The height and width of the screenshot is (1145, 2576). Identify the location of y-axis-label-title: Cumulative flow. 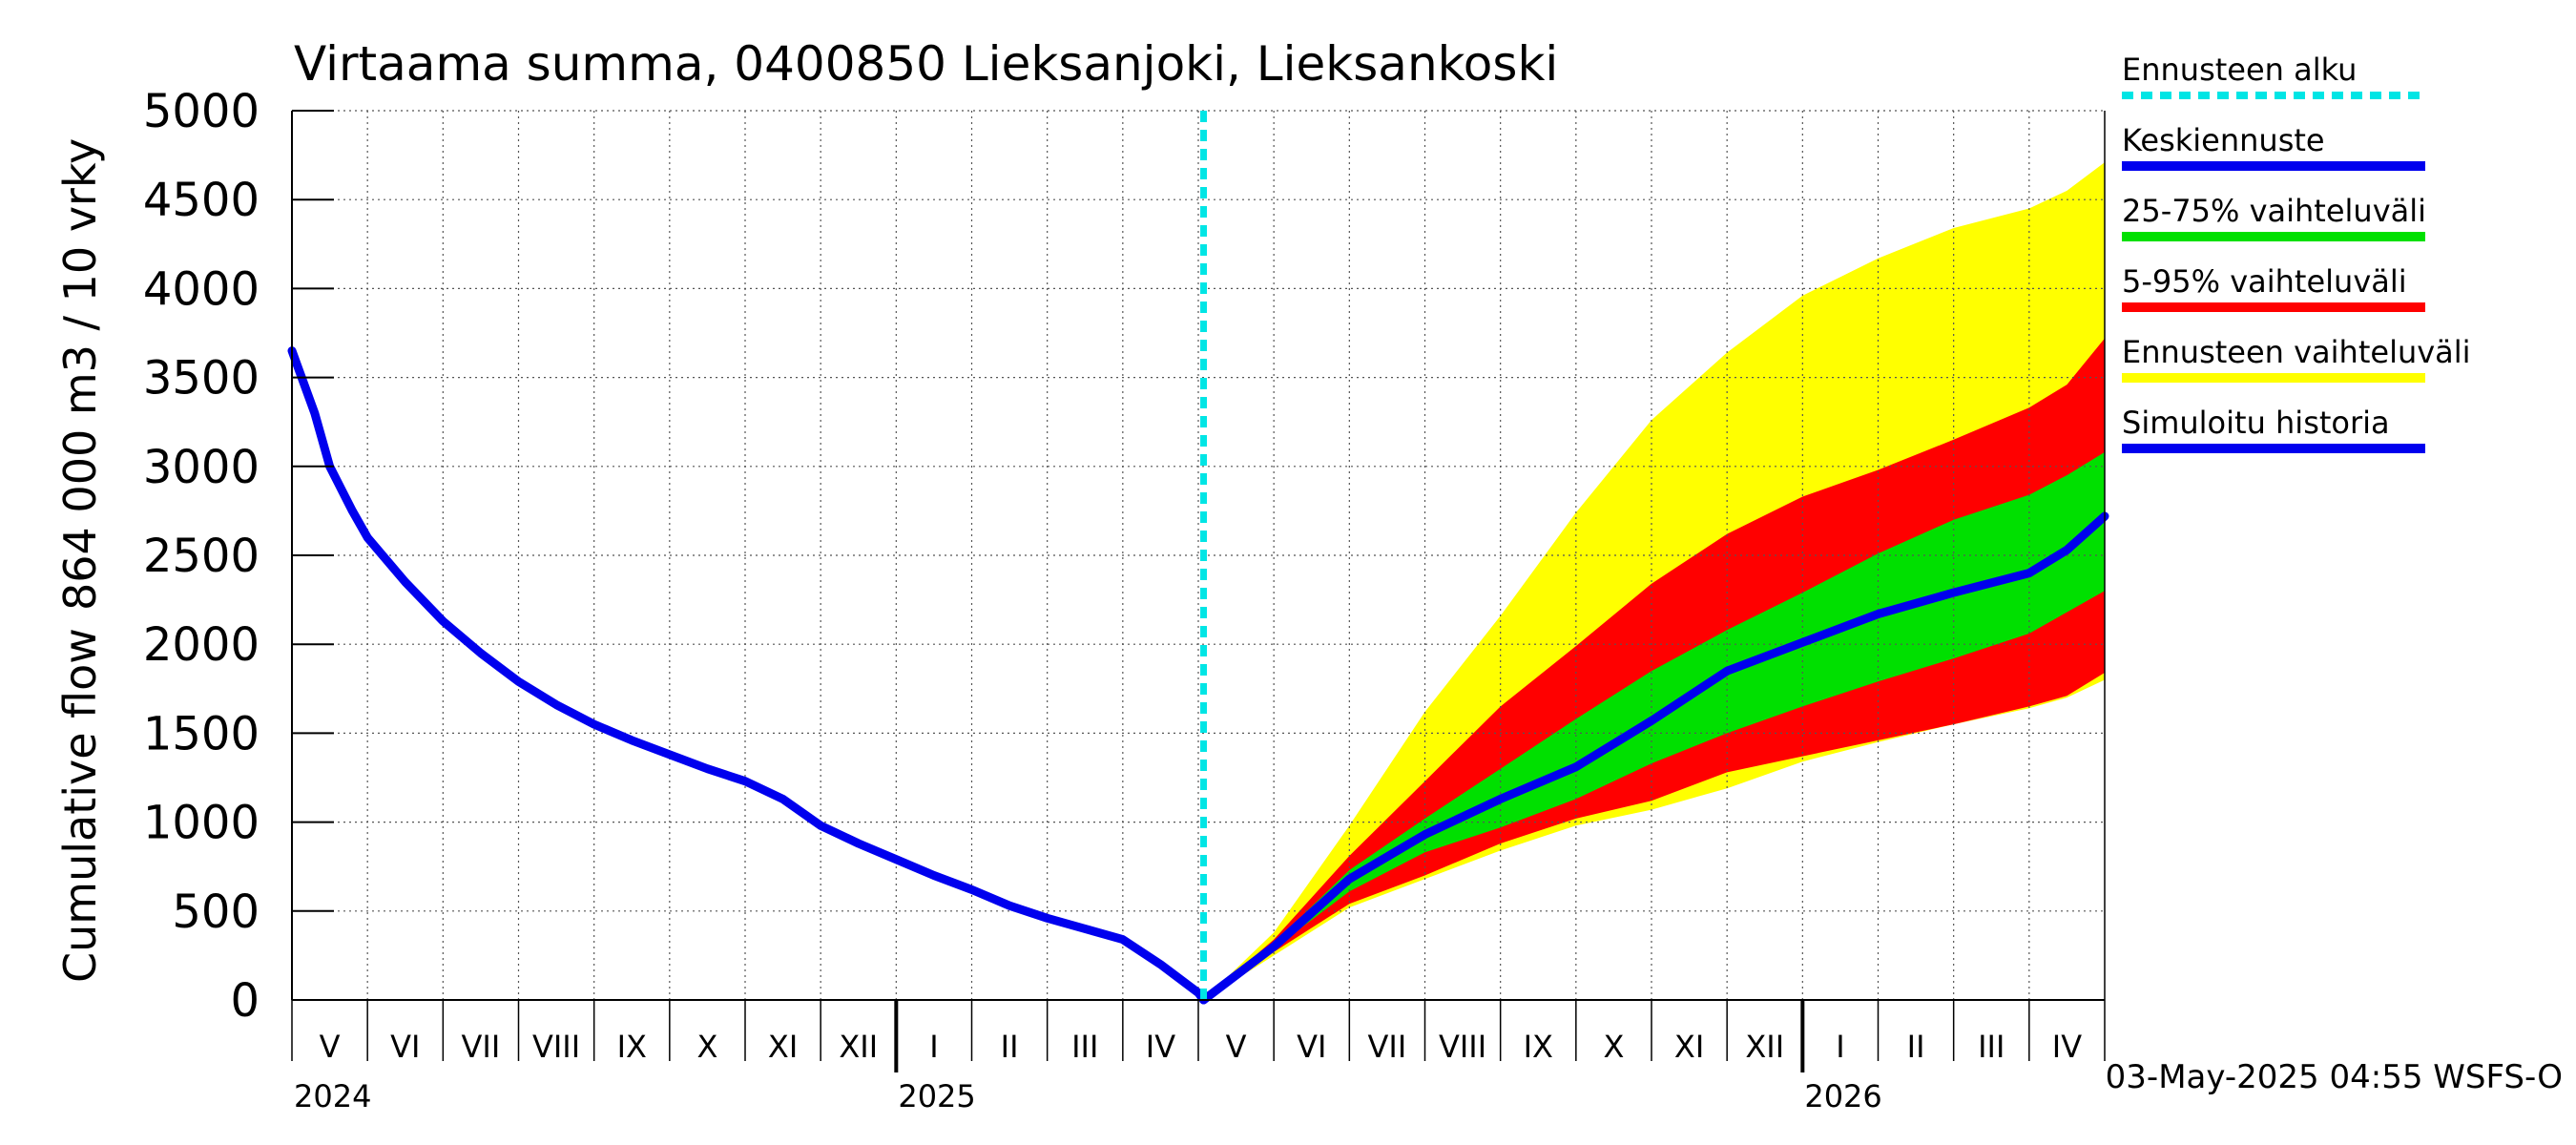
(80, 806).